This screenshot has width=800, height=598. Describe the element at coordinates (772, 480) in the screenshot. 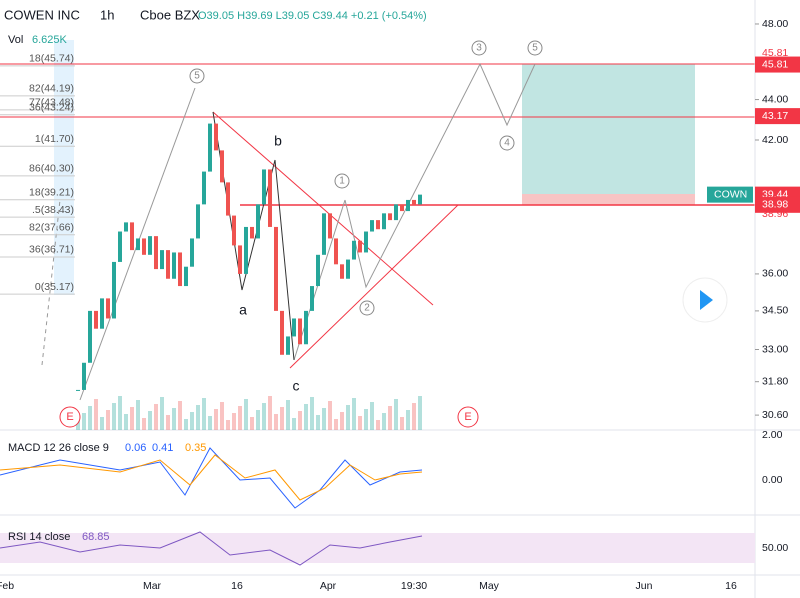

I see `macd-tick: 0.00` at that location.